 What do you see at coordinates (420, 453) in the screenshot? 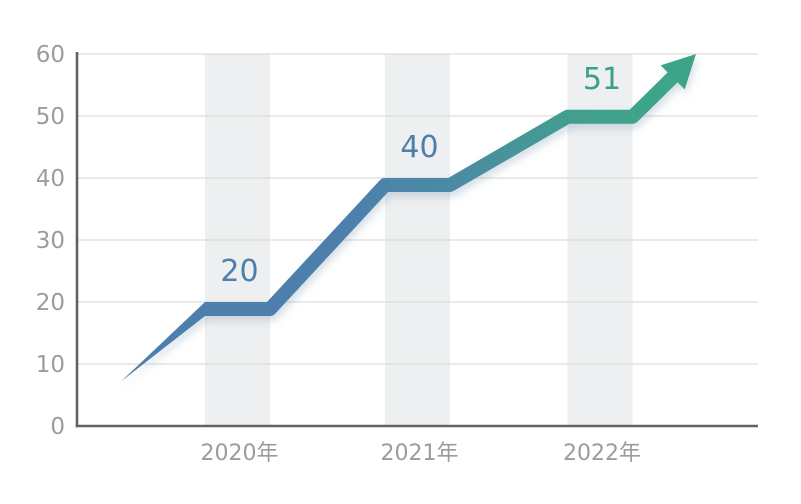
I see `x-tick-label: 2021年` at bounding box center [420, 453].